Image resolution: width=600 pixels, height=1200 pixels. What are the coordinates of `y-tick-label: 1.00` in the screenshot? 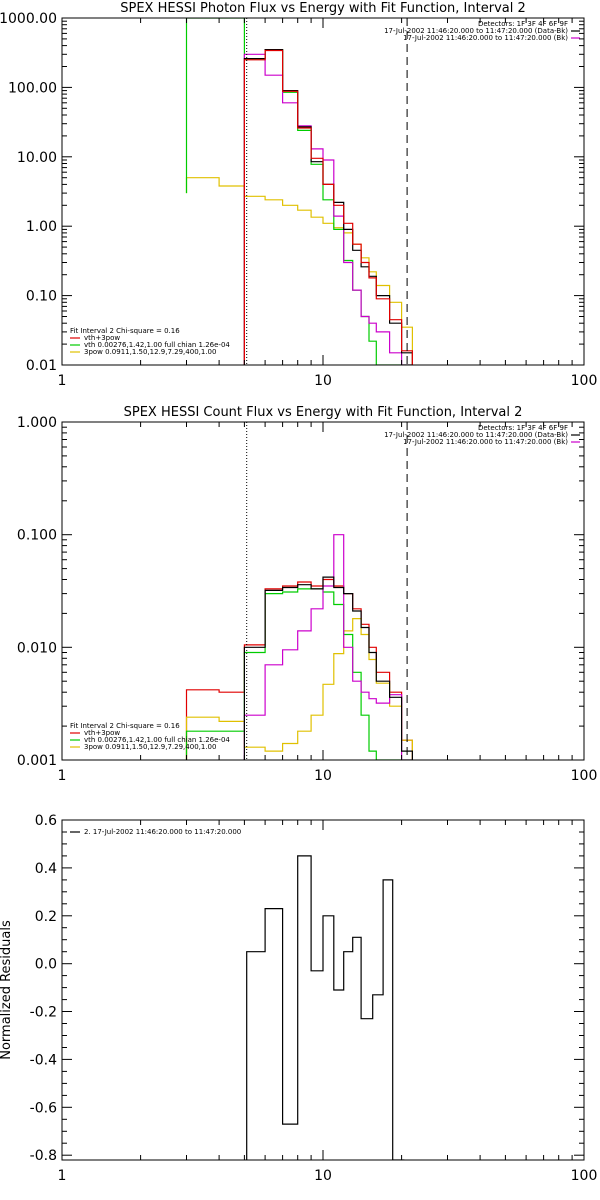 It's located at (41, 227).